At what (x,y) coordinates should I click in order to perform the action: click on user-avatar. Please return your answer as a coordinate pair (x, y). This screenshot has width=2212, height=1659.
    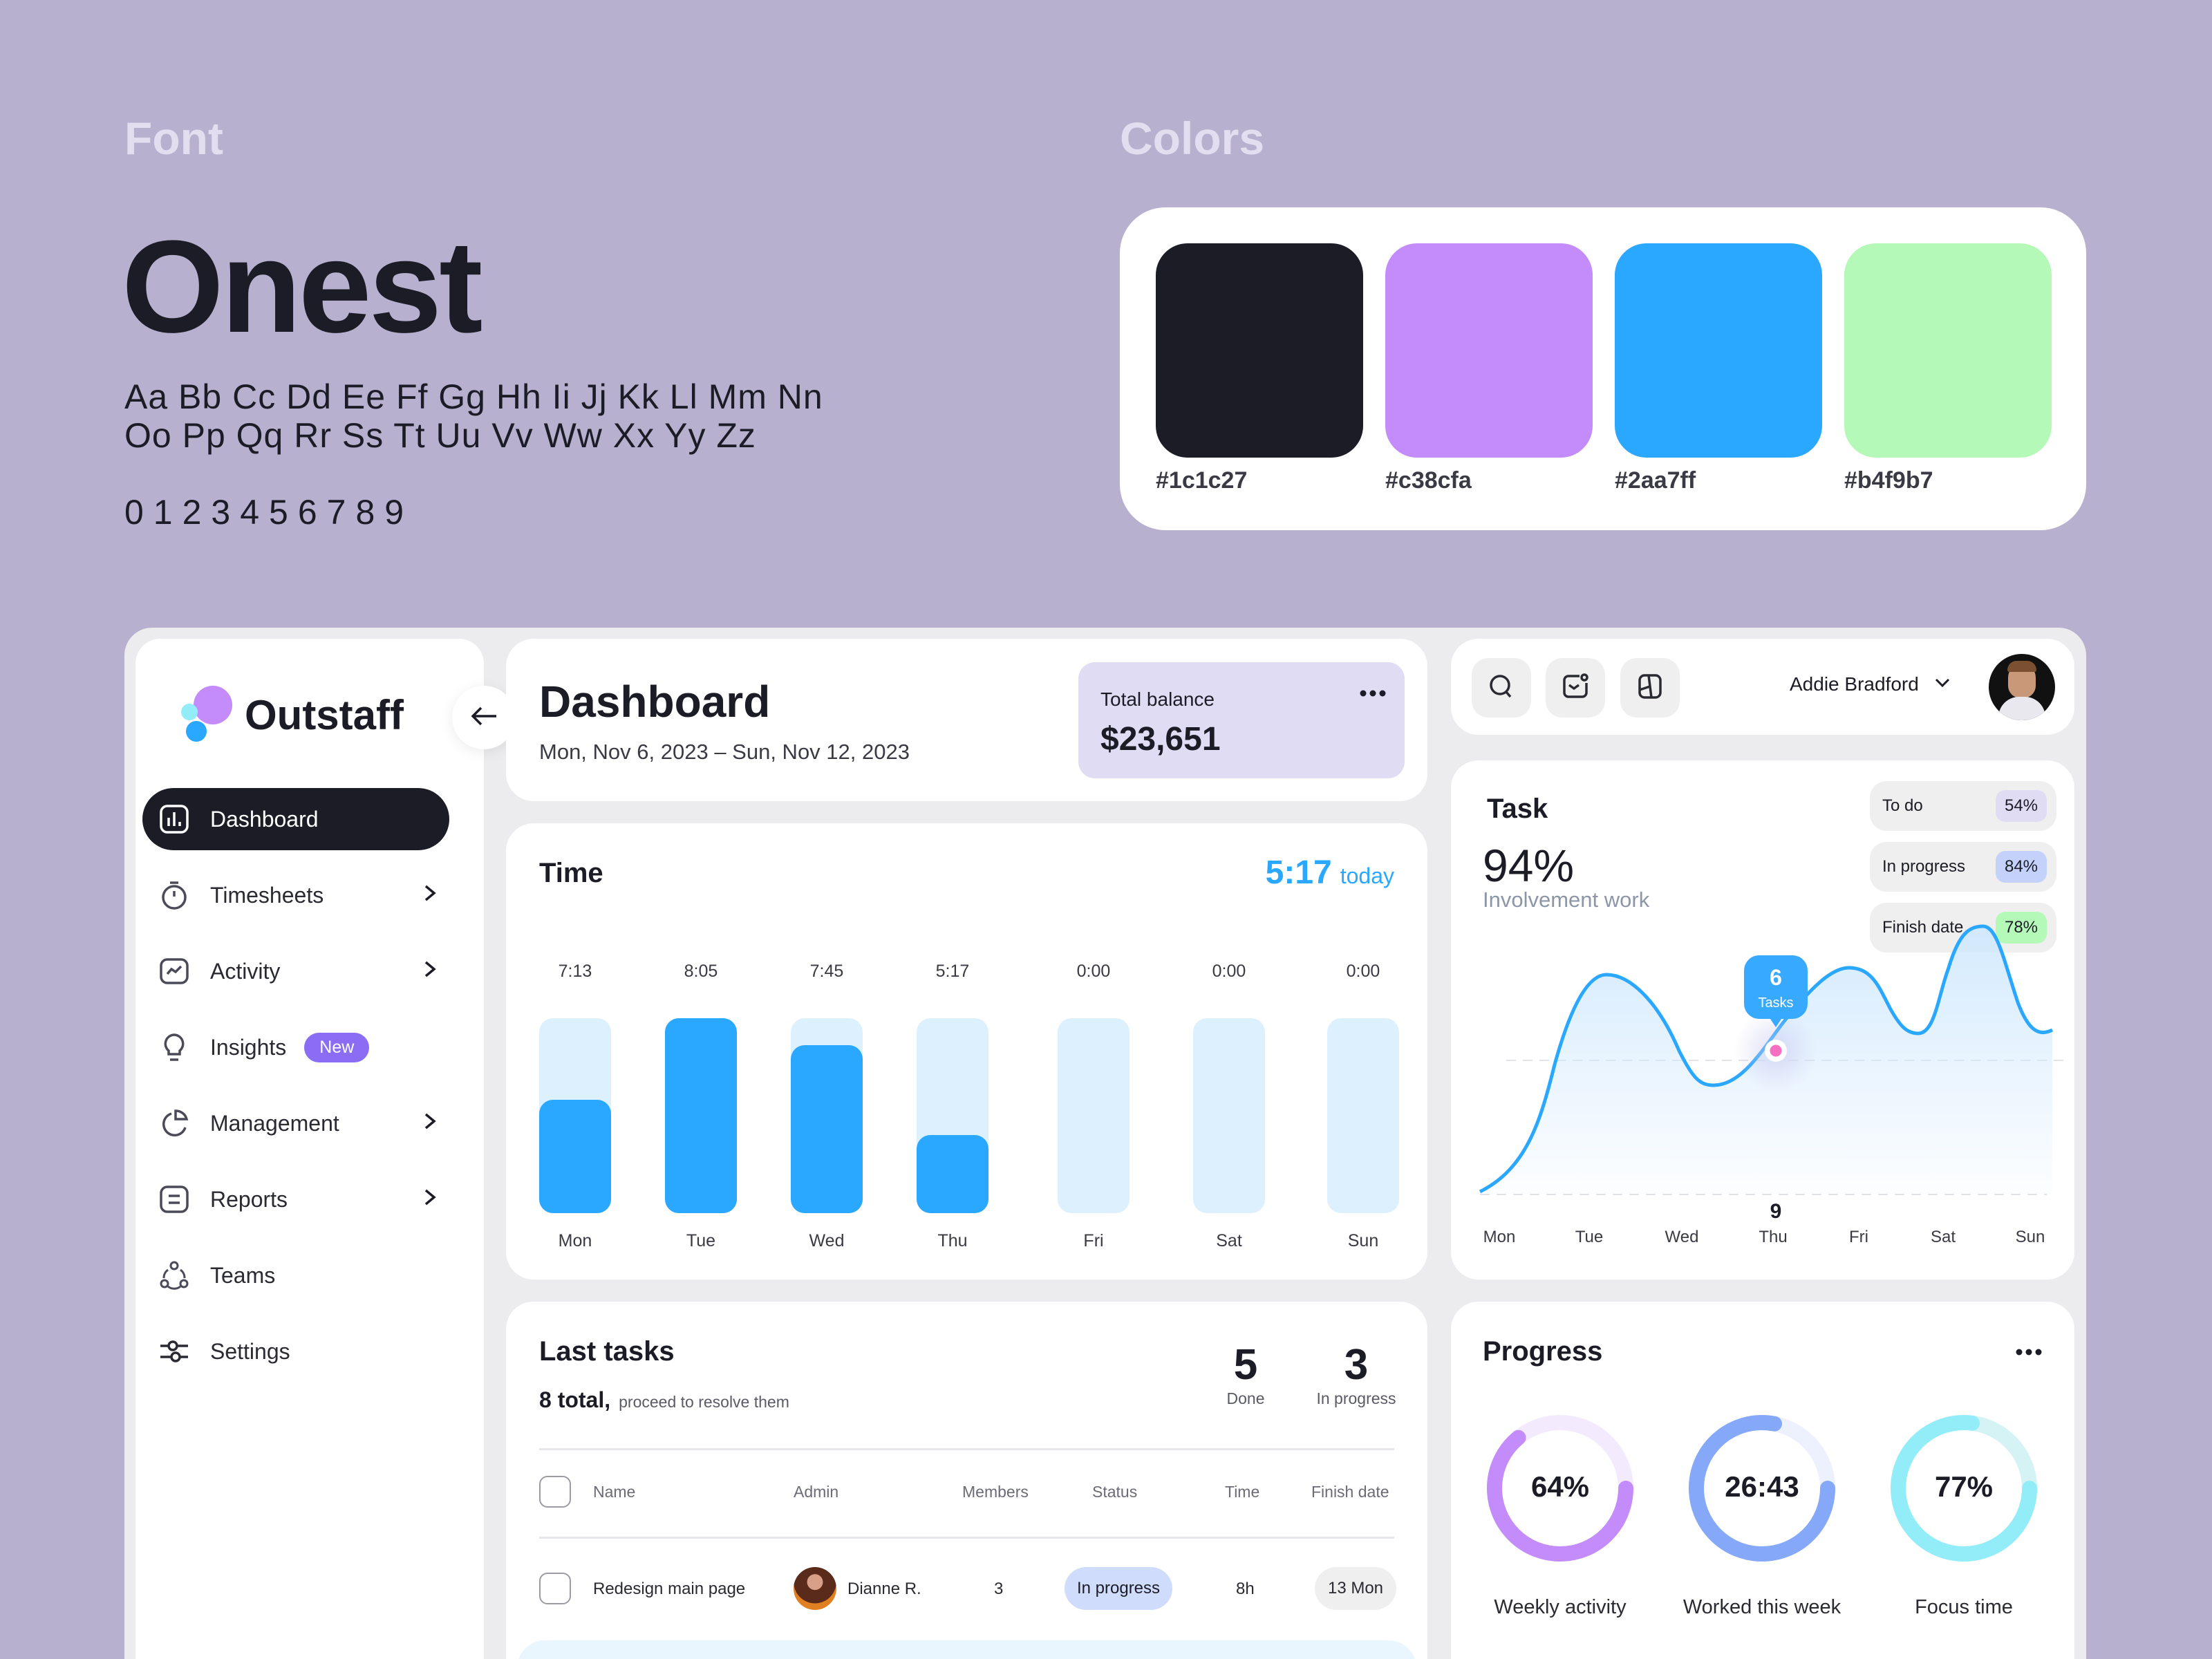
    Looking at the image, I should click on (2022, 687).